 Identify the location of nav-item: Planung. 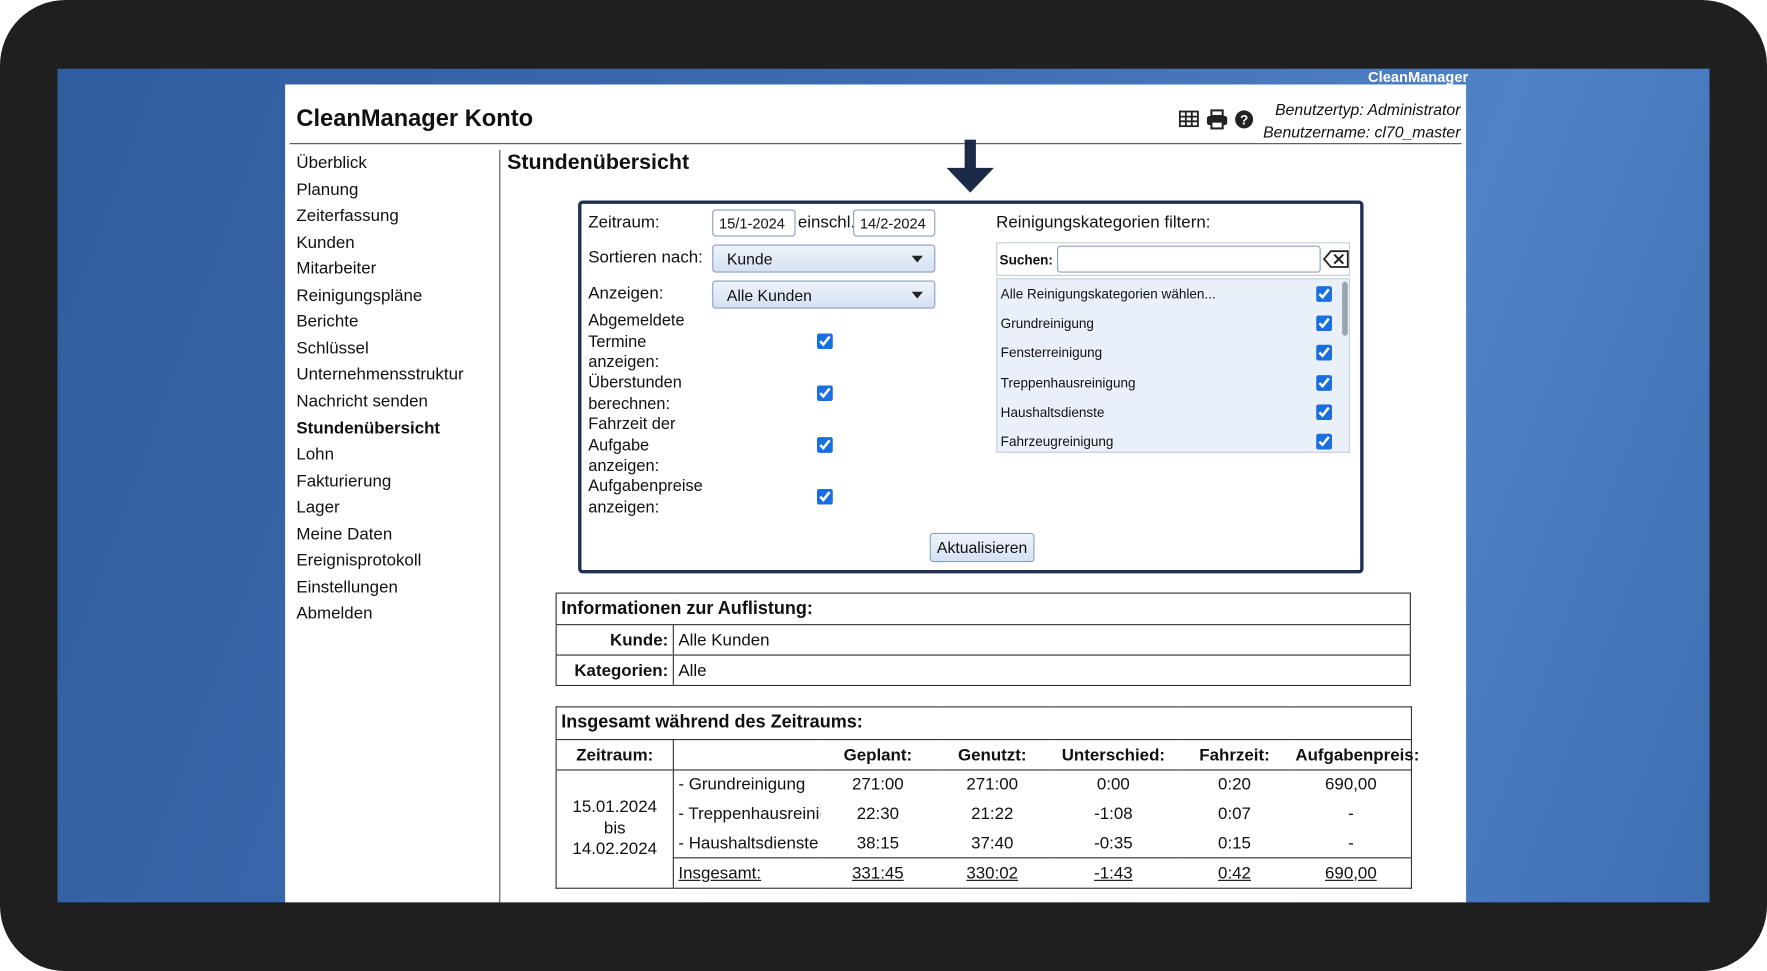
(327, 189).